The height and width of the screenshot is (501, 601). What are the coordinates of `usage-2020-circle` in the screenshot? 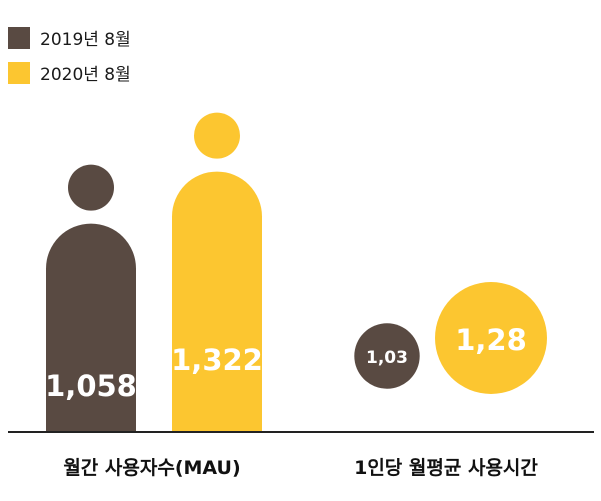 It's located at (491, 338).